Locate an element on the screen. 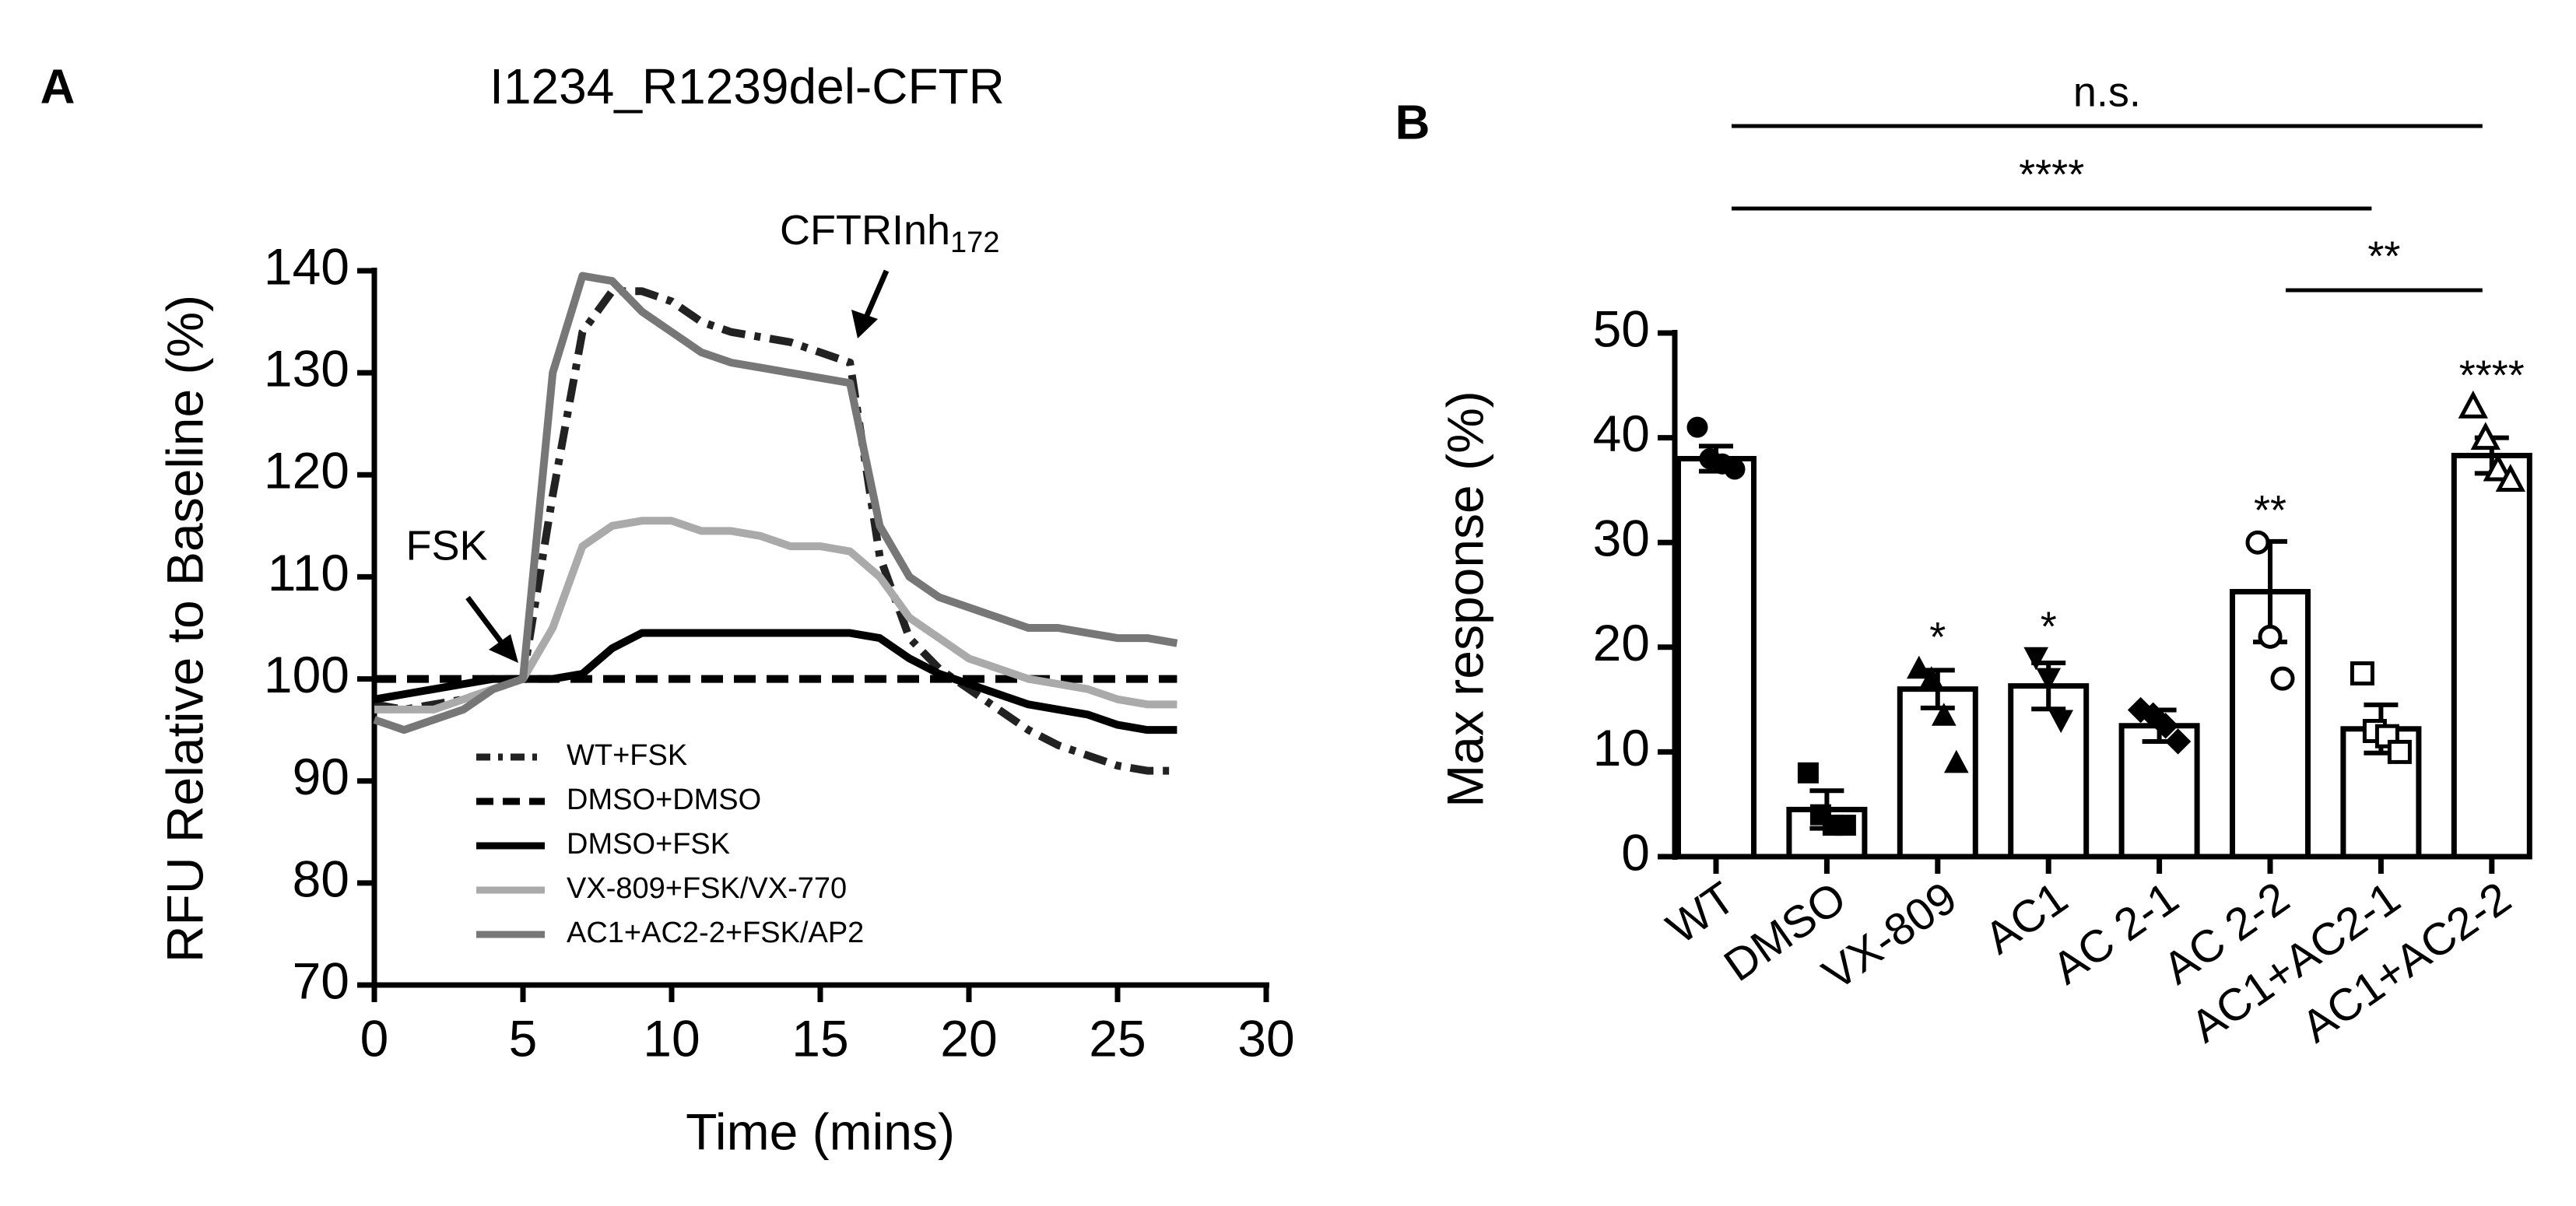  y-tick-label: 10 is located at coordinates (1622, 748).